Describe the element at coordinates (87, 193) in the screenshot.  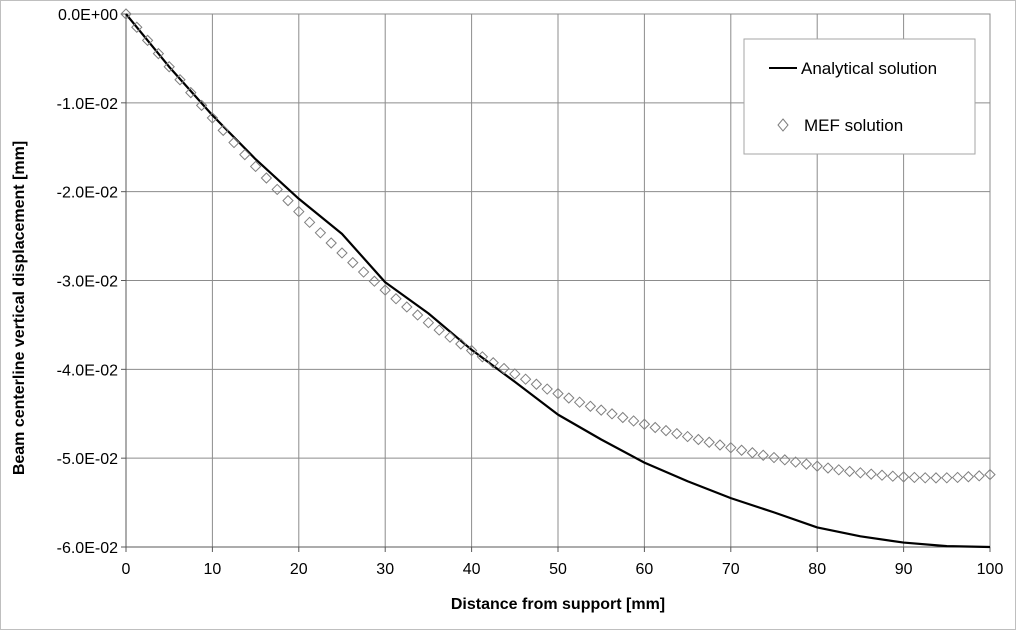
I see `y-tick-label: -2.0E-02` at that location.